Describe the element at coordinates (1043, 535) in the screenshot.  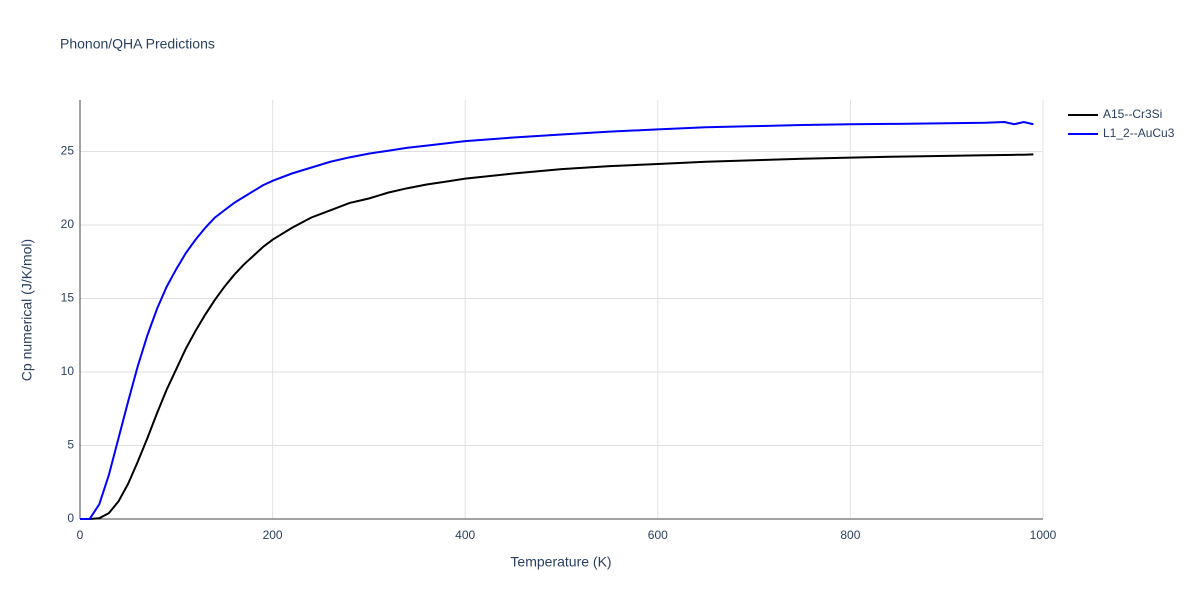
I see `x-tick-label: 1000` at that location.